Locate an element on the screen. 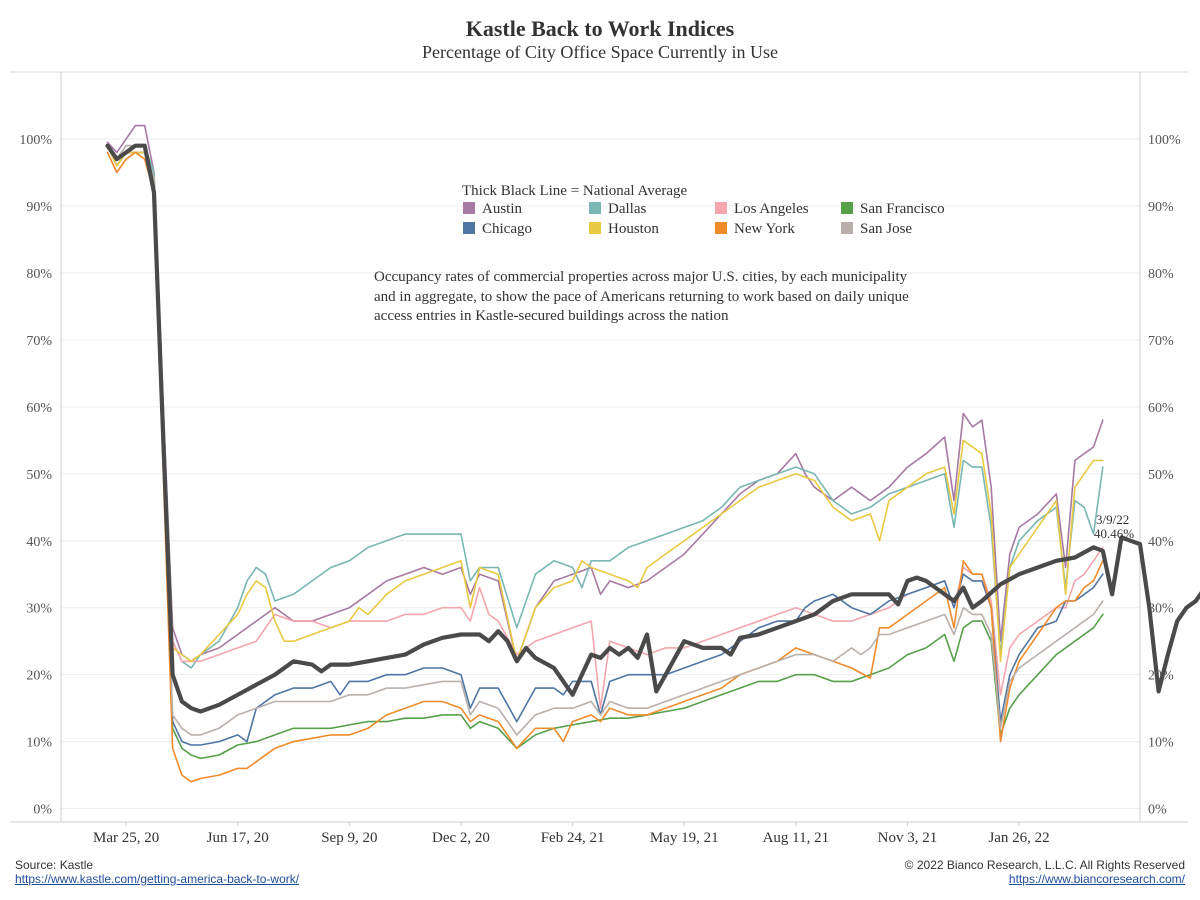  y-tick-label-right: 40% is located at coordinates (1161, 542).